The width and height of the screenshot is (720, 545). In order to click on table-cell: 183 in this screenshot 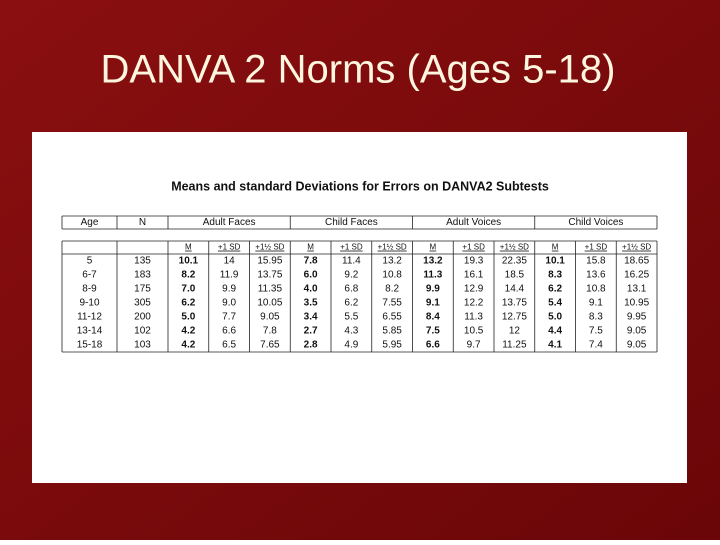, I will do `click(142, 275)`.